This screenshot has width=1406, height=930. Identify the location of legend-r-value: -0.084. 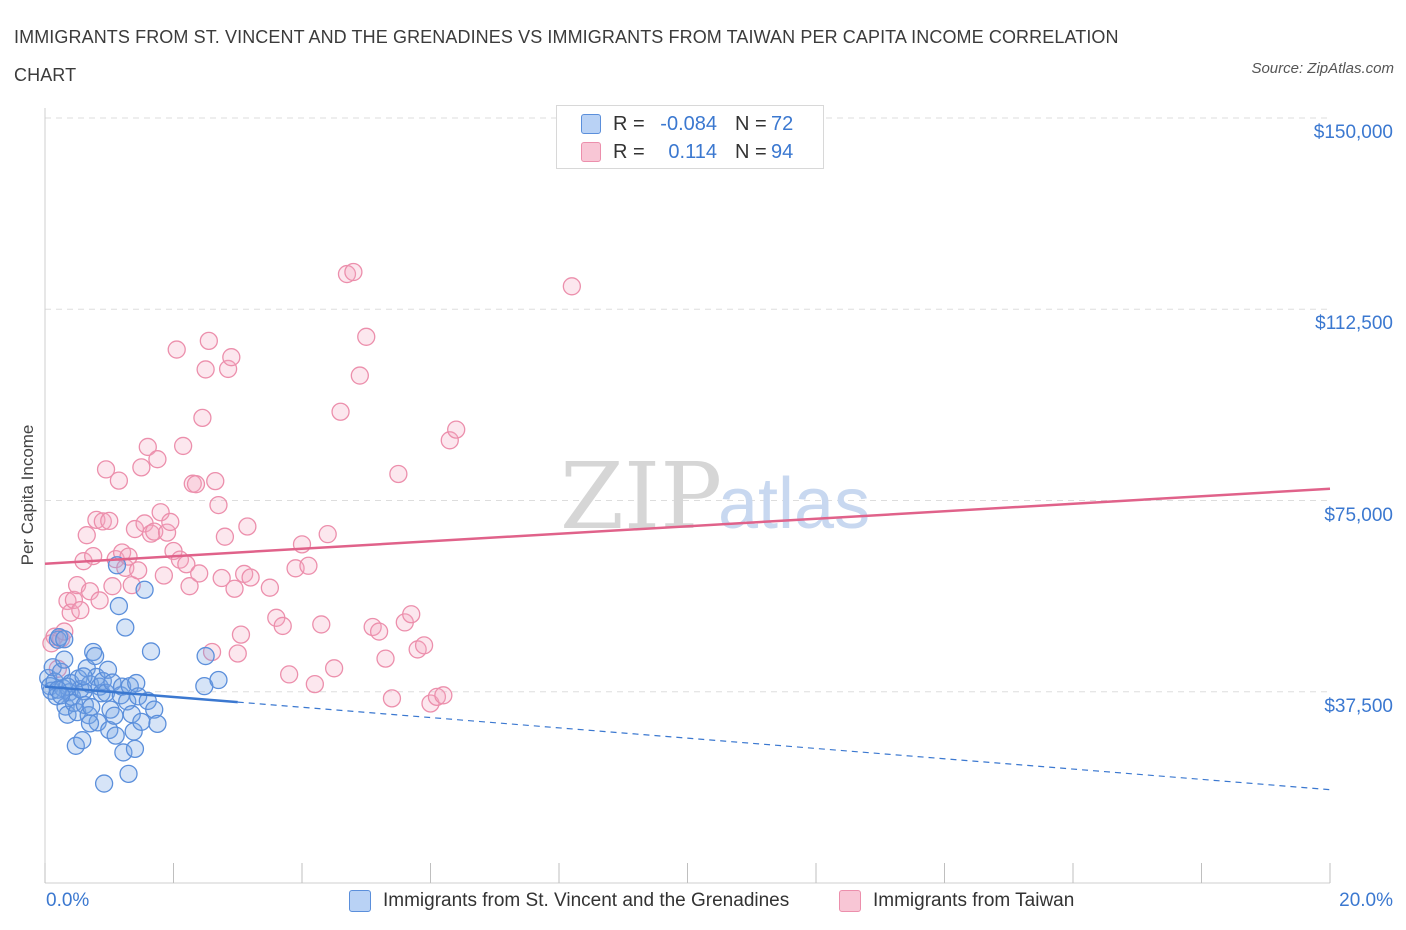
(688, 123).